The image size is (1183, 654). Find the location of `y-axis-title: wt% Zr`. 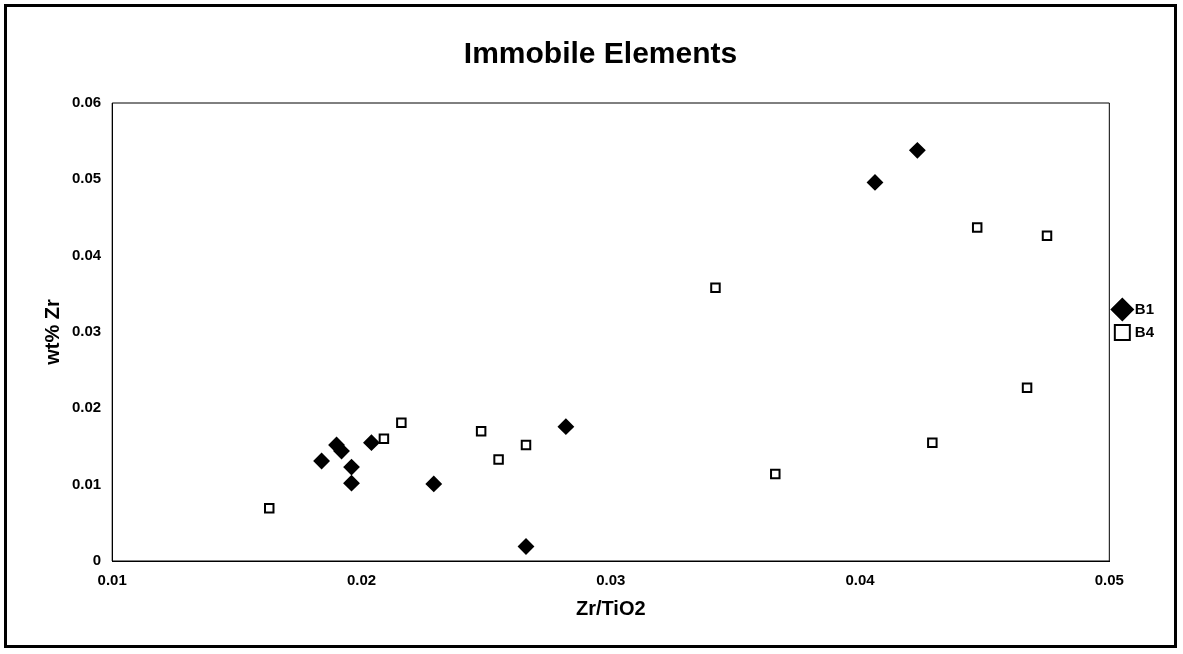

y-axis-title: wt% Zr is located at coordinates (51, 332).